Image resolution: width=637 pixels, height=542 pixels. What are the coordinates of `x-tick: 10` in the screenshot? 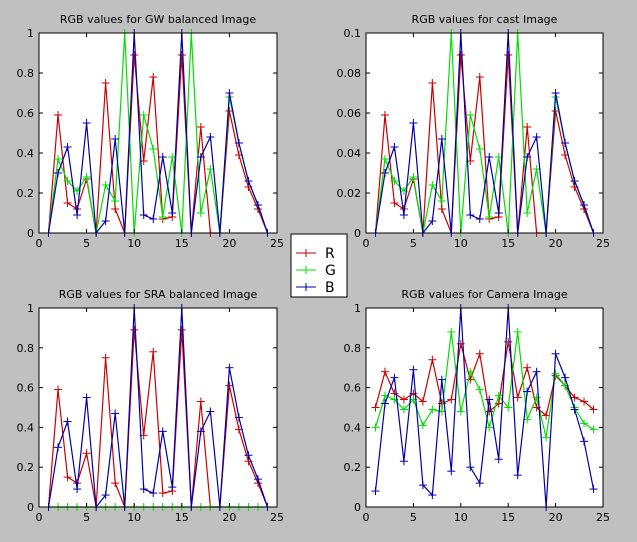 It's located at (134, 416).